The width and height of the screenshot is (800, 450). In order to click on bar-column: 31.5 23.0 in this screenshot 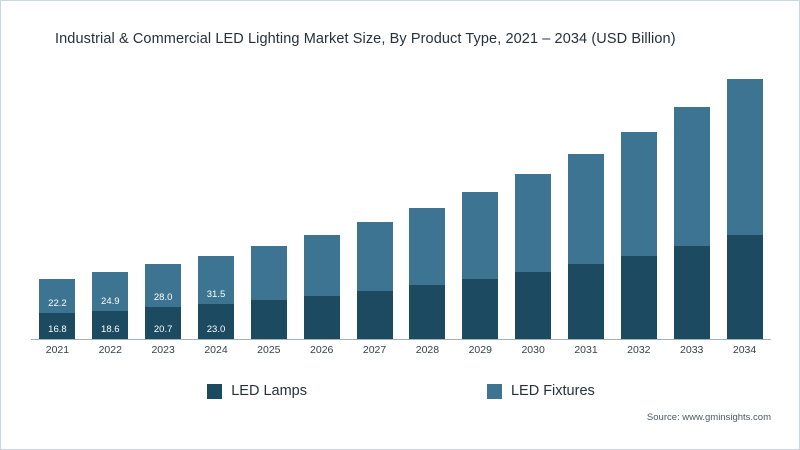, I will do `click(216, 297)`.